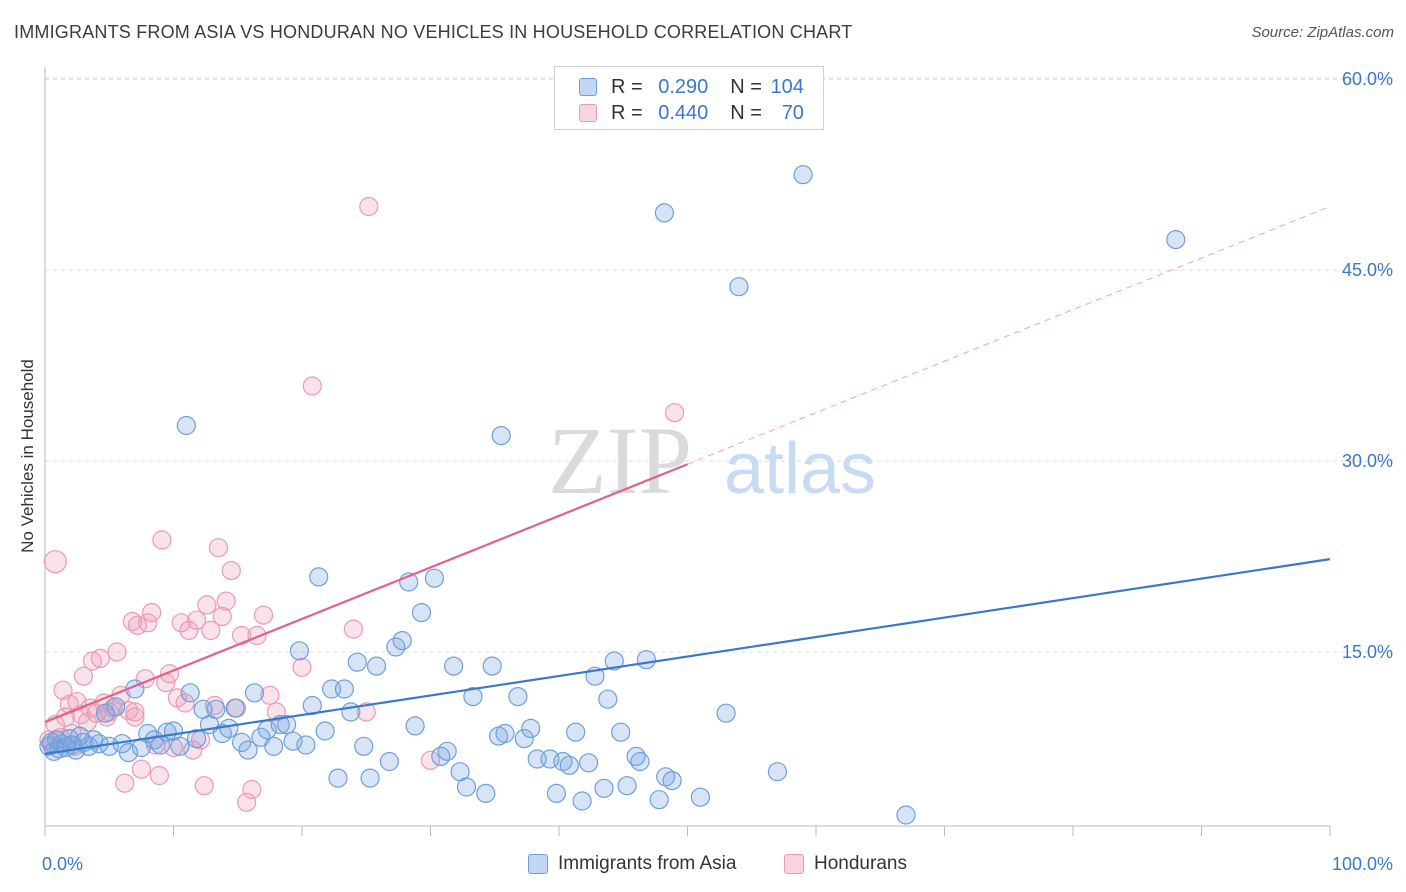 This screenshot has height=892, width=1406. Describe the element at coordinates (691, 113) in the screenshot. I see `legend-row-hondurans: R = 0.440 N = 70` at that location.